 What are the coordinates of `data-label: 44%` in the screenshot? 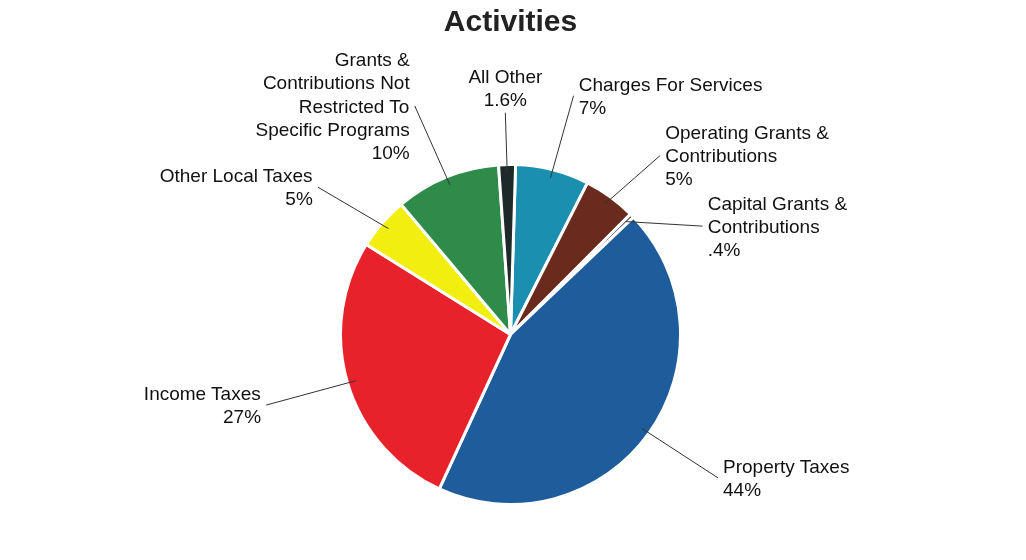 It's located at (742, 489).